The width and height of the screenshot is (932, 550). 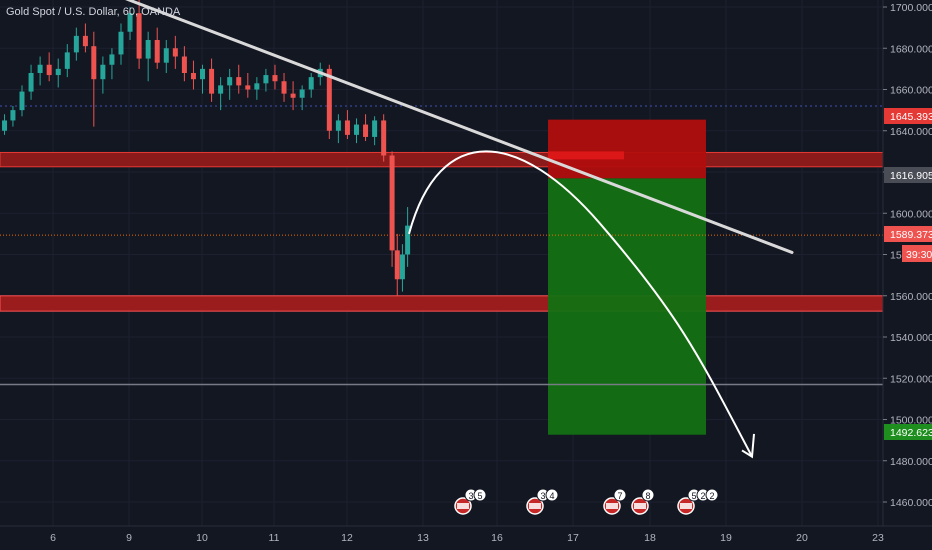 I want to click on price-tick-label: 1680.000, so click(x=911, y=49).